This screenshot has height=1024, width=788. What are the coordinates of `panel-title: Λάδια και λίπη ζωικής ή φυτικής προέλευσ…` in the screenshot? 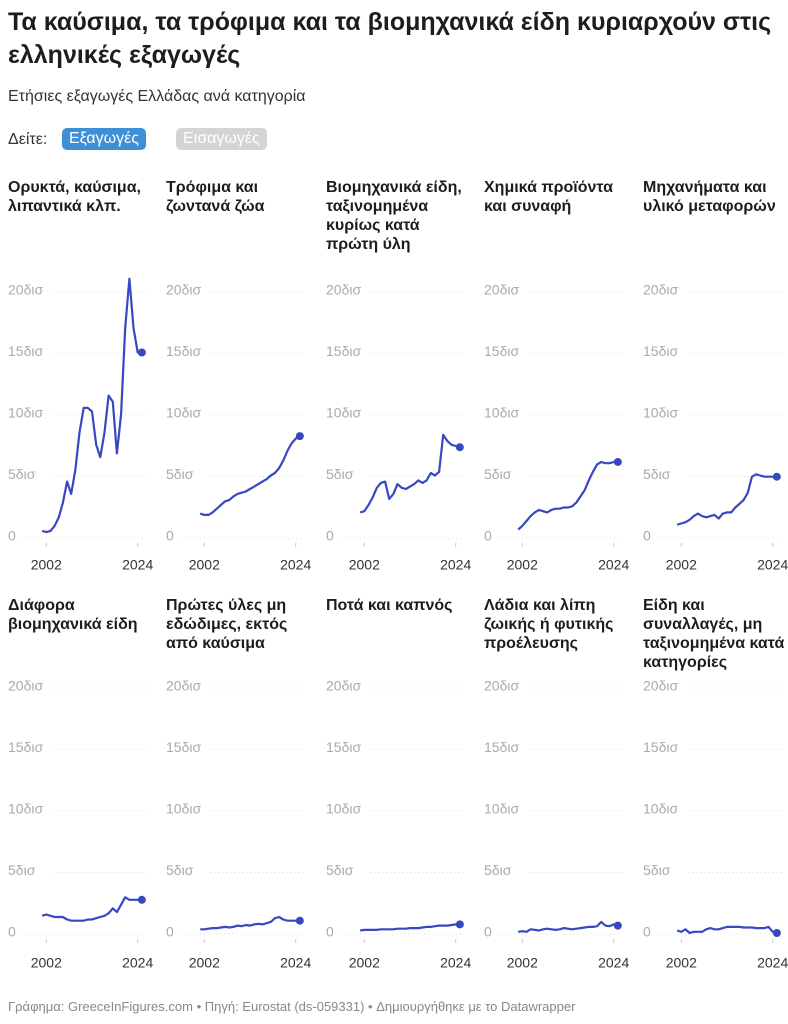 It's located at (549, 624).